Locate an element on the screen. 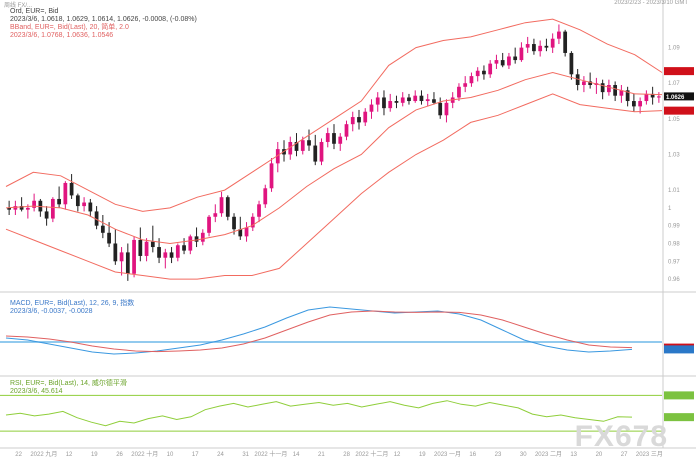 Image resolution: width=696 pixels, height=472 pixels. x-axis-label: 2023 一月 is located at coordinates (447, 454).